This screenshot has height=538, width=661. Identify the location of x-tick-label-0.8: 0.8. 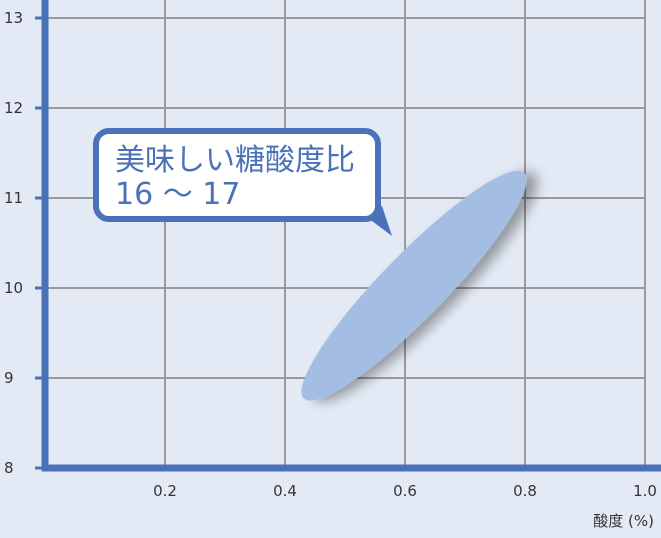
(525, 491).